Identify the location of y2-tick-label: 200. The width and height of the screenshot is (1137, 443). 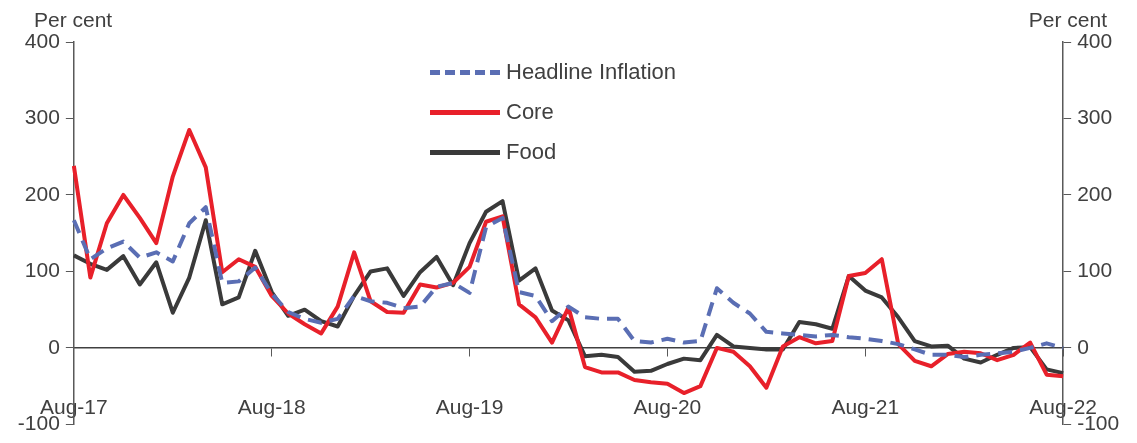
(1095, 193).